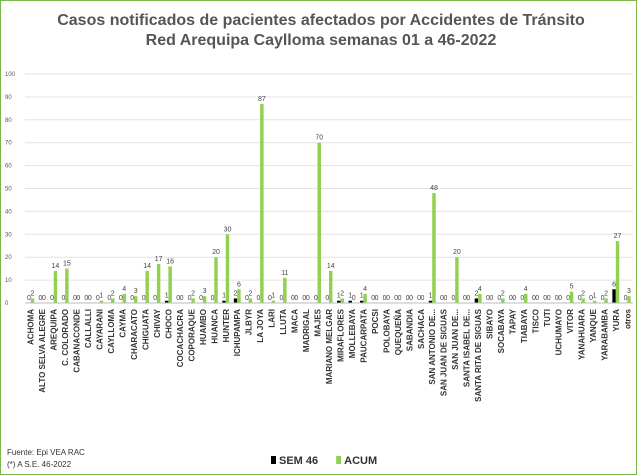 Image resolution: width=637 pixels, height=475 pixels. I want to click on y-tick-label: 90, so click(8, 98).